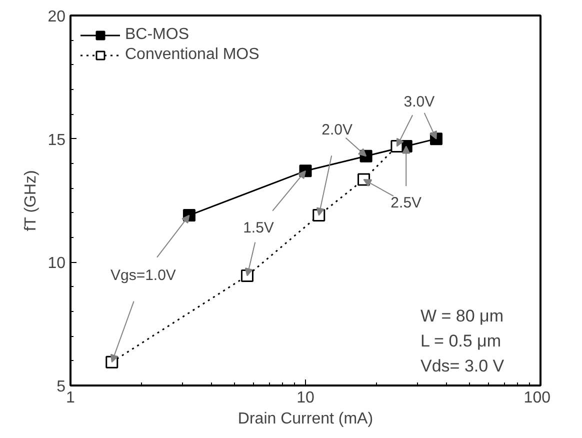  What do you see at coordinates (306, 419) in the screenshot?
I see `x-axis-title: Drain Current (mA)` at bounding box center [306, 419].